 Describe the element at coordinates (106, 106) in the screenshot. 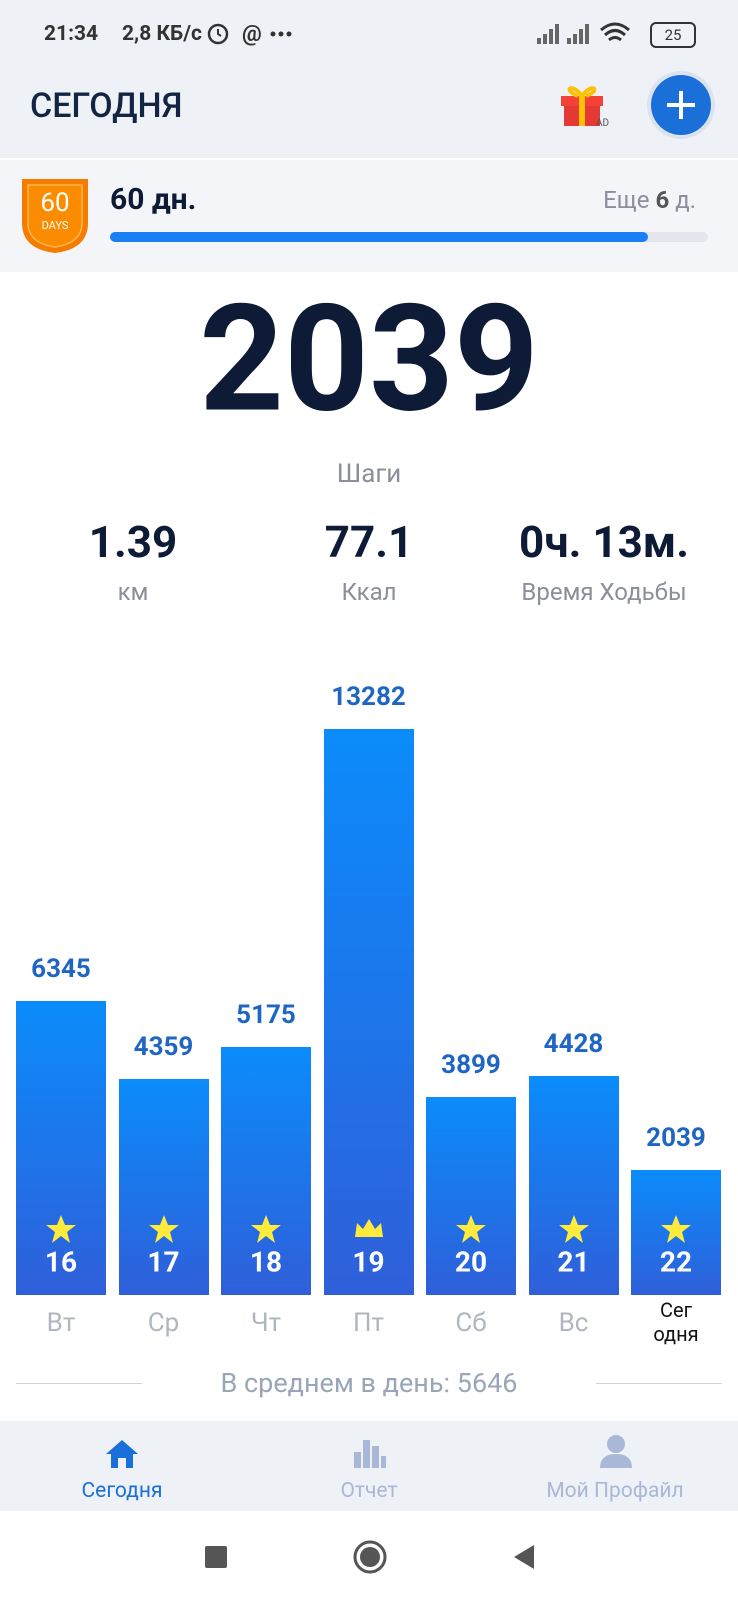

I see `header-title: СЕГОДНЯ` at that location.